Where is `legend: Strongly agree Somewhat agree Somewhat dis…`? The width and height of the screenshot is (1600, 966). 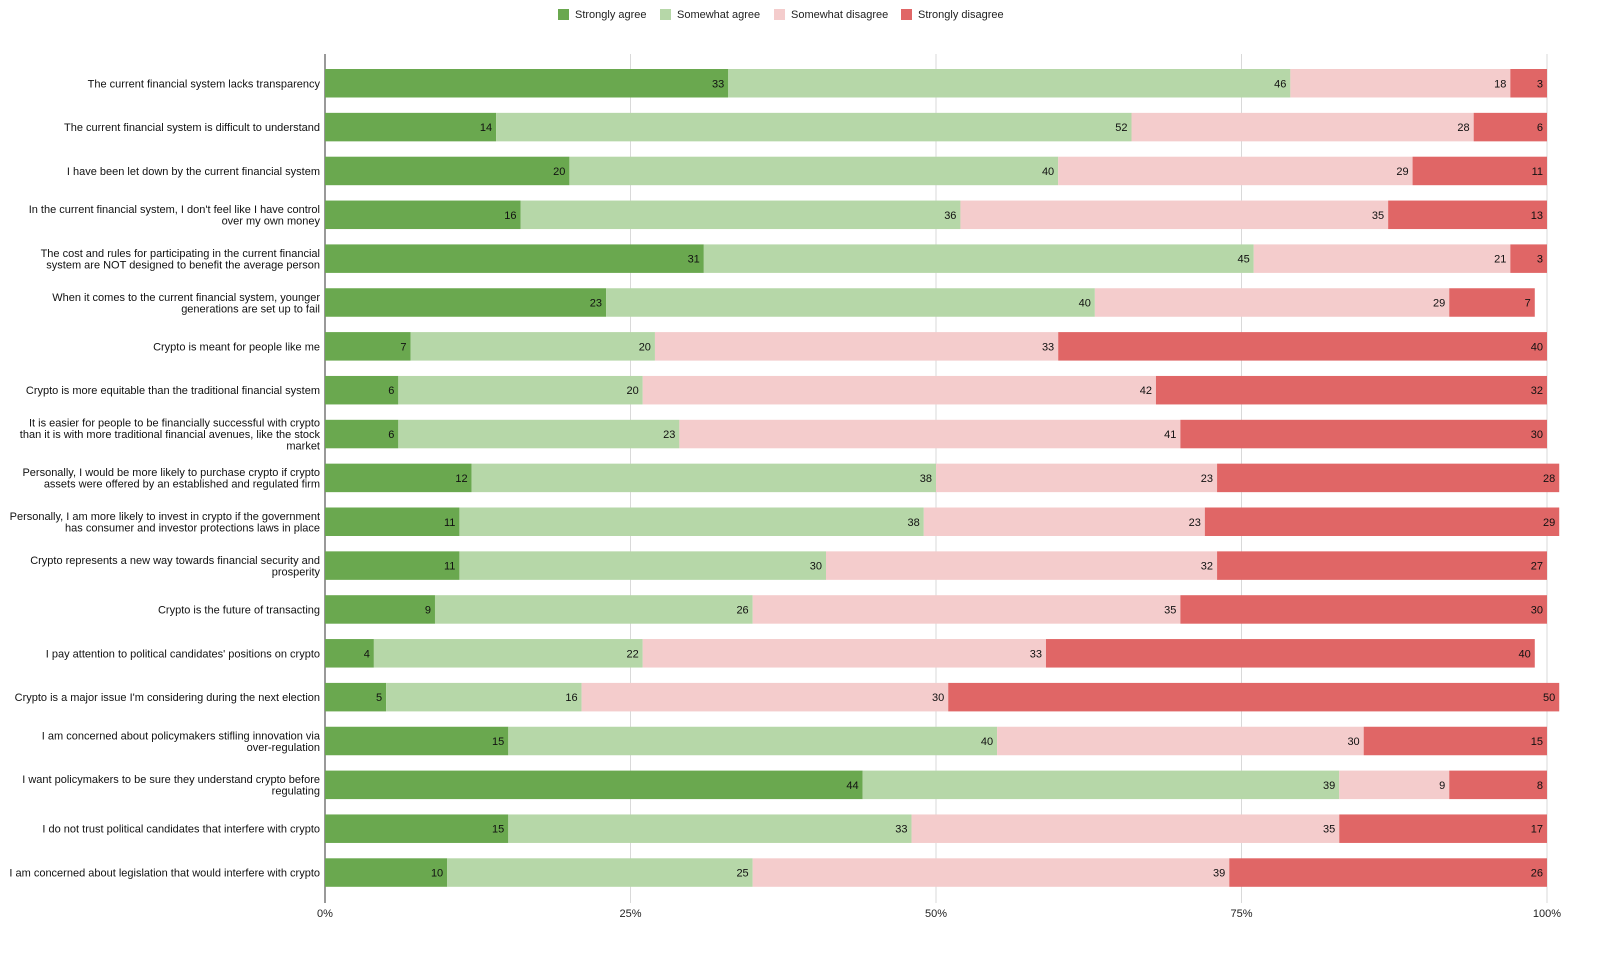 legend: Strongly agree Somewhat agree Somewhat dis… is located at coordinates (781, 15).